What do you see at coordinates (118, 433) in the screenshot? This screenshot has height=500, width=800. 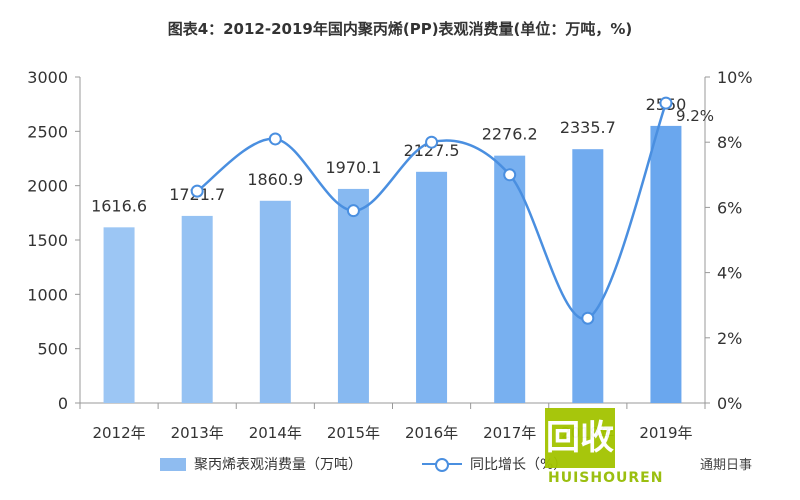 I see `x-tick-label: 2012年` at bounding box center [118, 433].